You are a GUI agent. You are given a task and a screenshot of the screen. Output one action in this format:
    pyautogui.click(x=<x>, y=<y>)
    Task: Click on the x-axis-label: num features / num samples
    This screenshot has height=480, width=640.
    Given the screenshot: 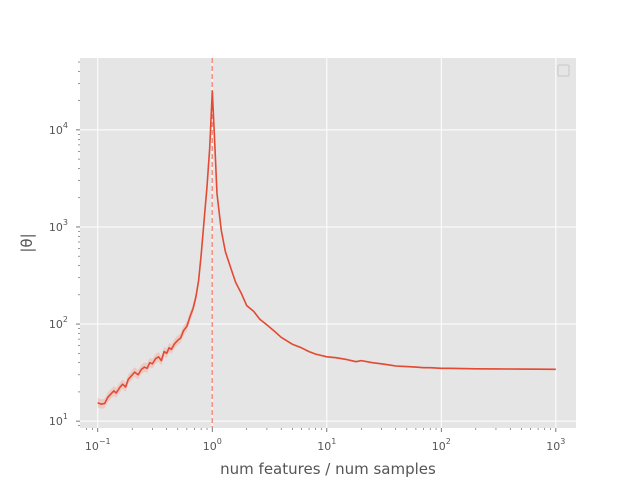 What is the action you would take?
    pyautogui.click(x=328, y=469)
    